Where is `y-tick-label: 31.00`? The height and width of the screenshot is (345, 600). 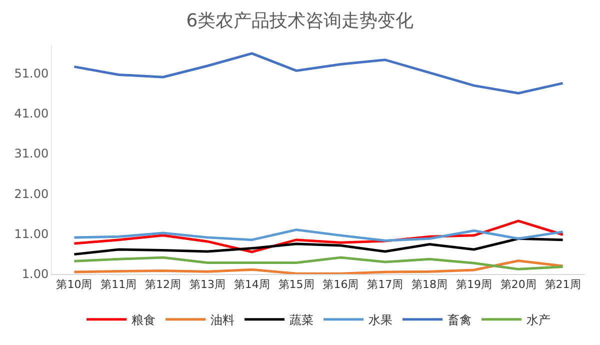
y-tick-label: 31.00 is located at coordinates (31, 153).